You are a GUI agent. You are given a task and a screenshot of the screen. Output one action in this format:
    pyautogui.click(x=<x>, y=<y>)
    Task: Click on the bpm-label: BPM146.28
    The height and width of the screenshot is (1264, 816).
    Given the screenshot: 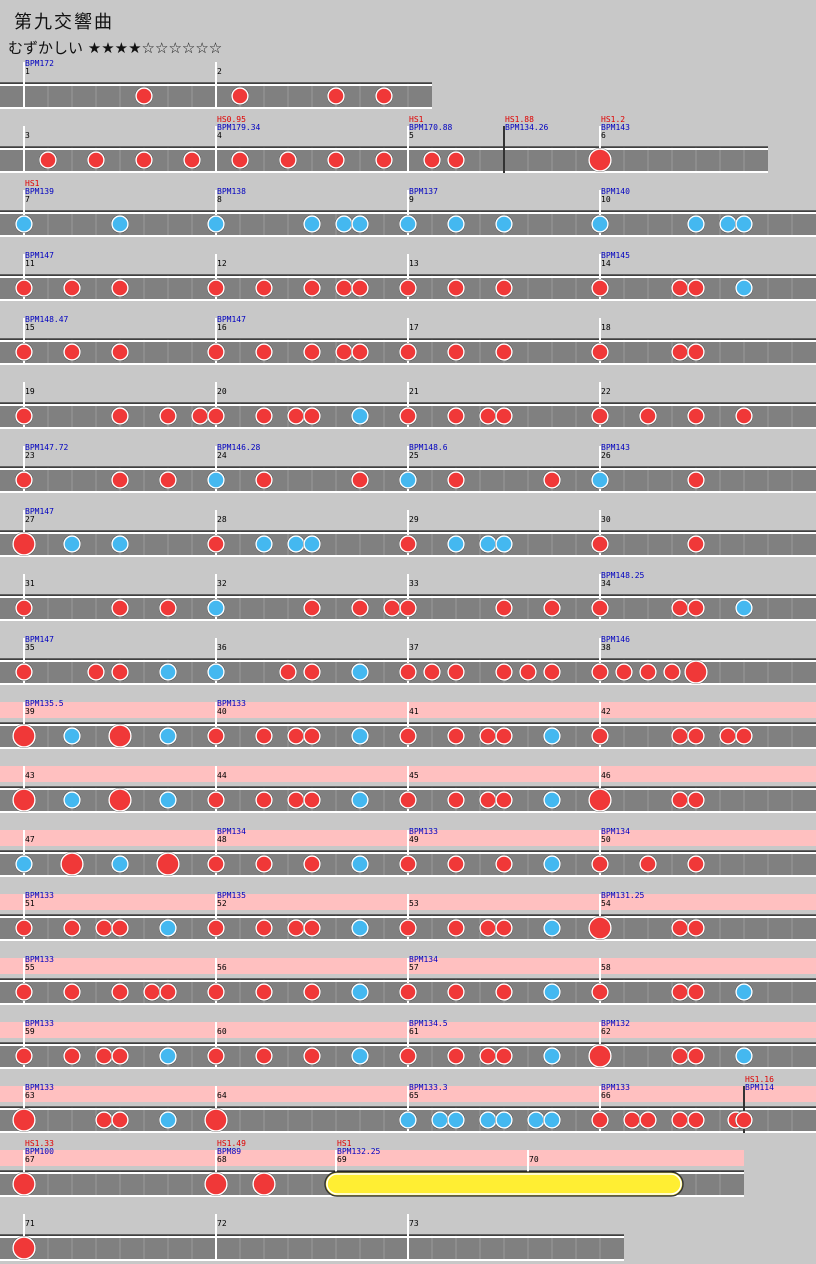 What is the action you would take?
    pyautogui.click(x=239, y=447)
    